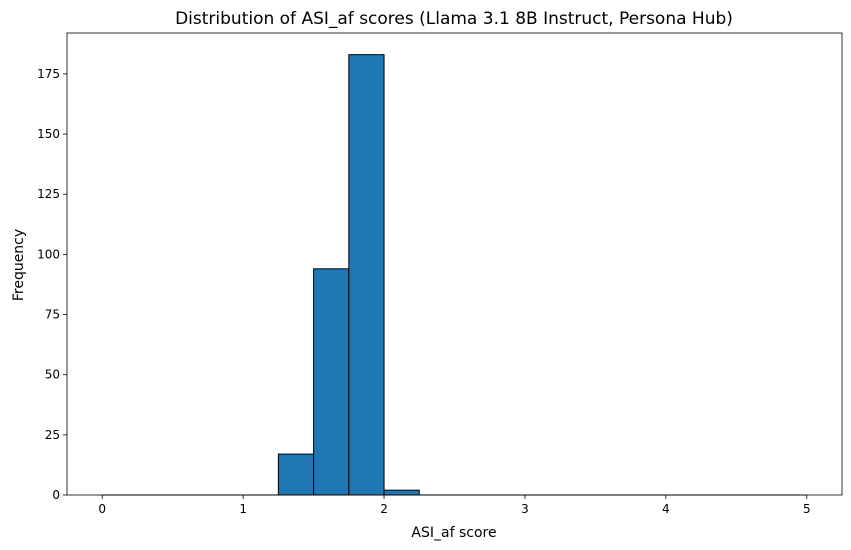 The height and width of the screenshot is (550, 851). I want to click on x-axis-label: ASI_af score, so click(453, 533).